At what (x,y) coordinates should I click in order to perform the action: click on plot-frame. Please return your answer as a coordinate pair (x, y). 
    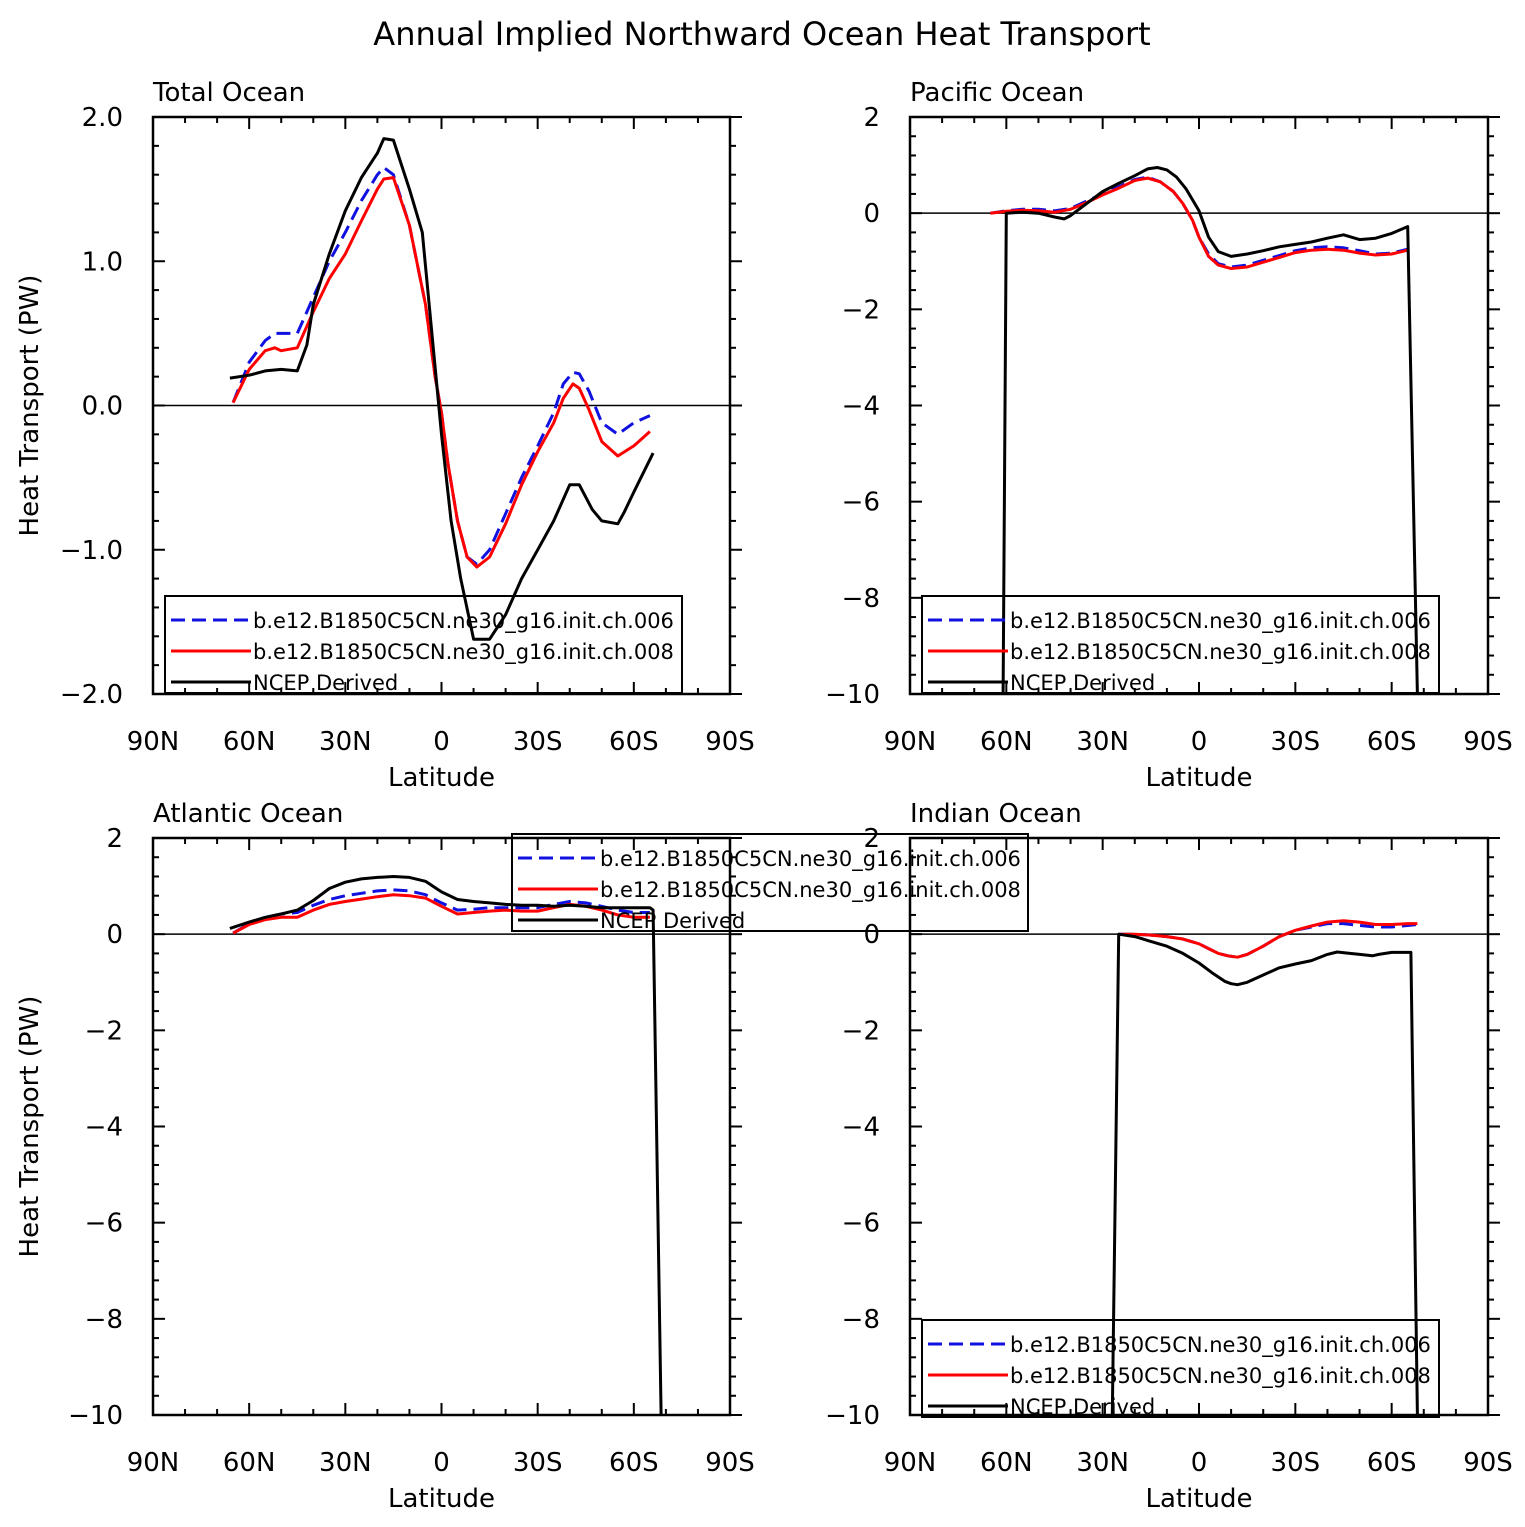
    Looking at the image, I should click on (1199, 405).